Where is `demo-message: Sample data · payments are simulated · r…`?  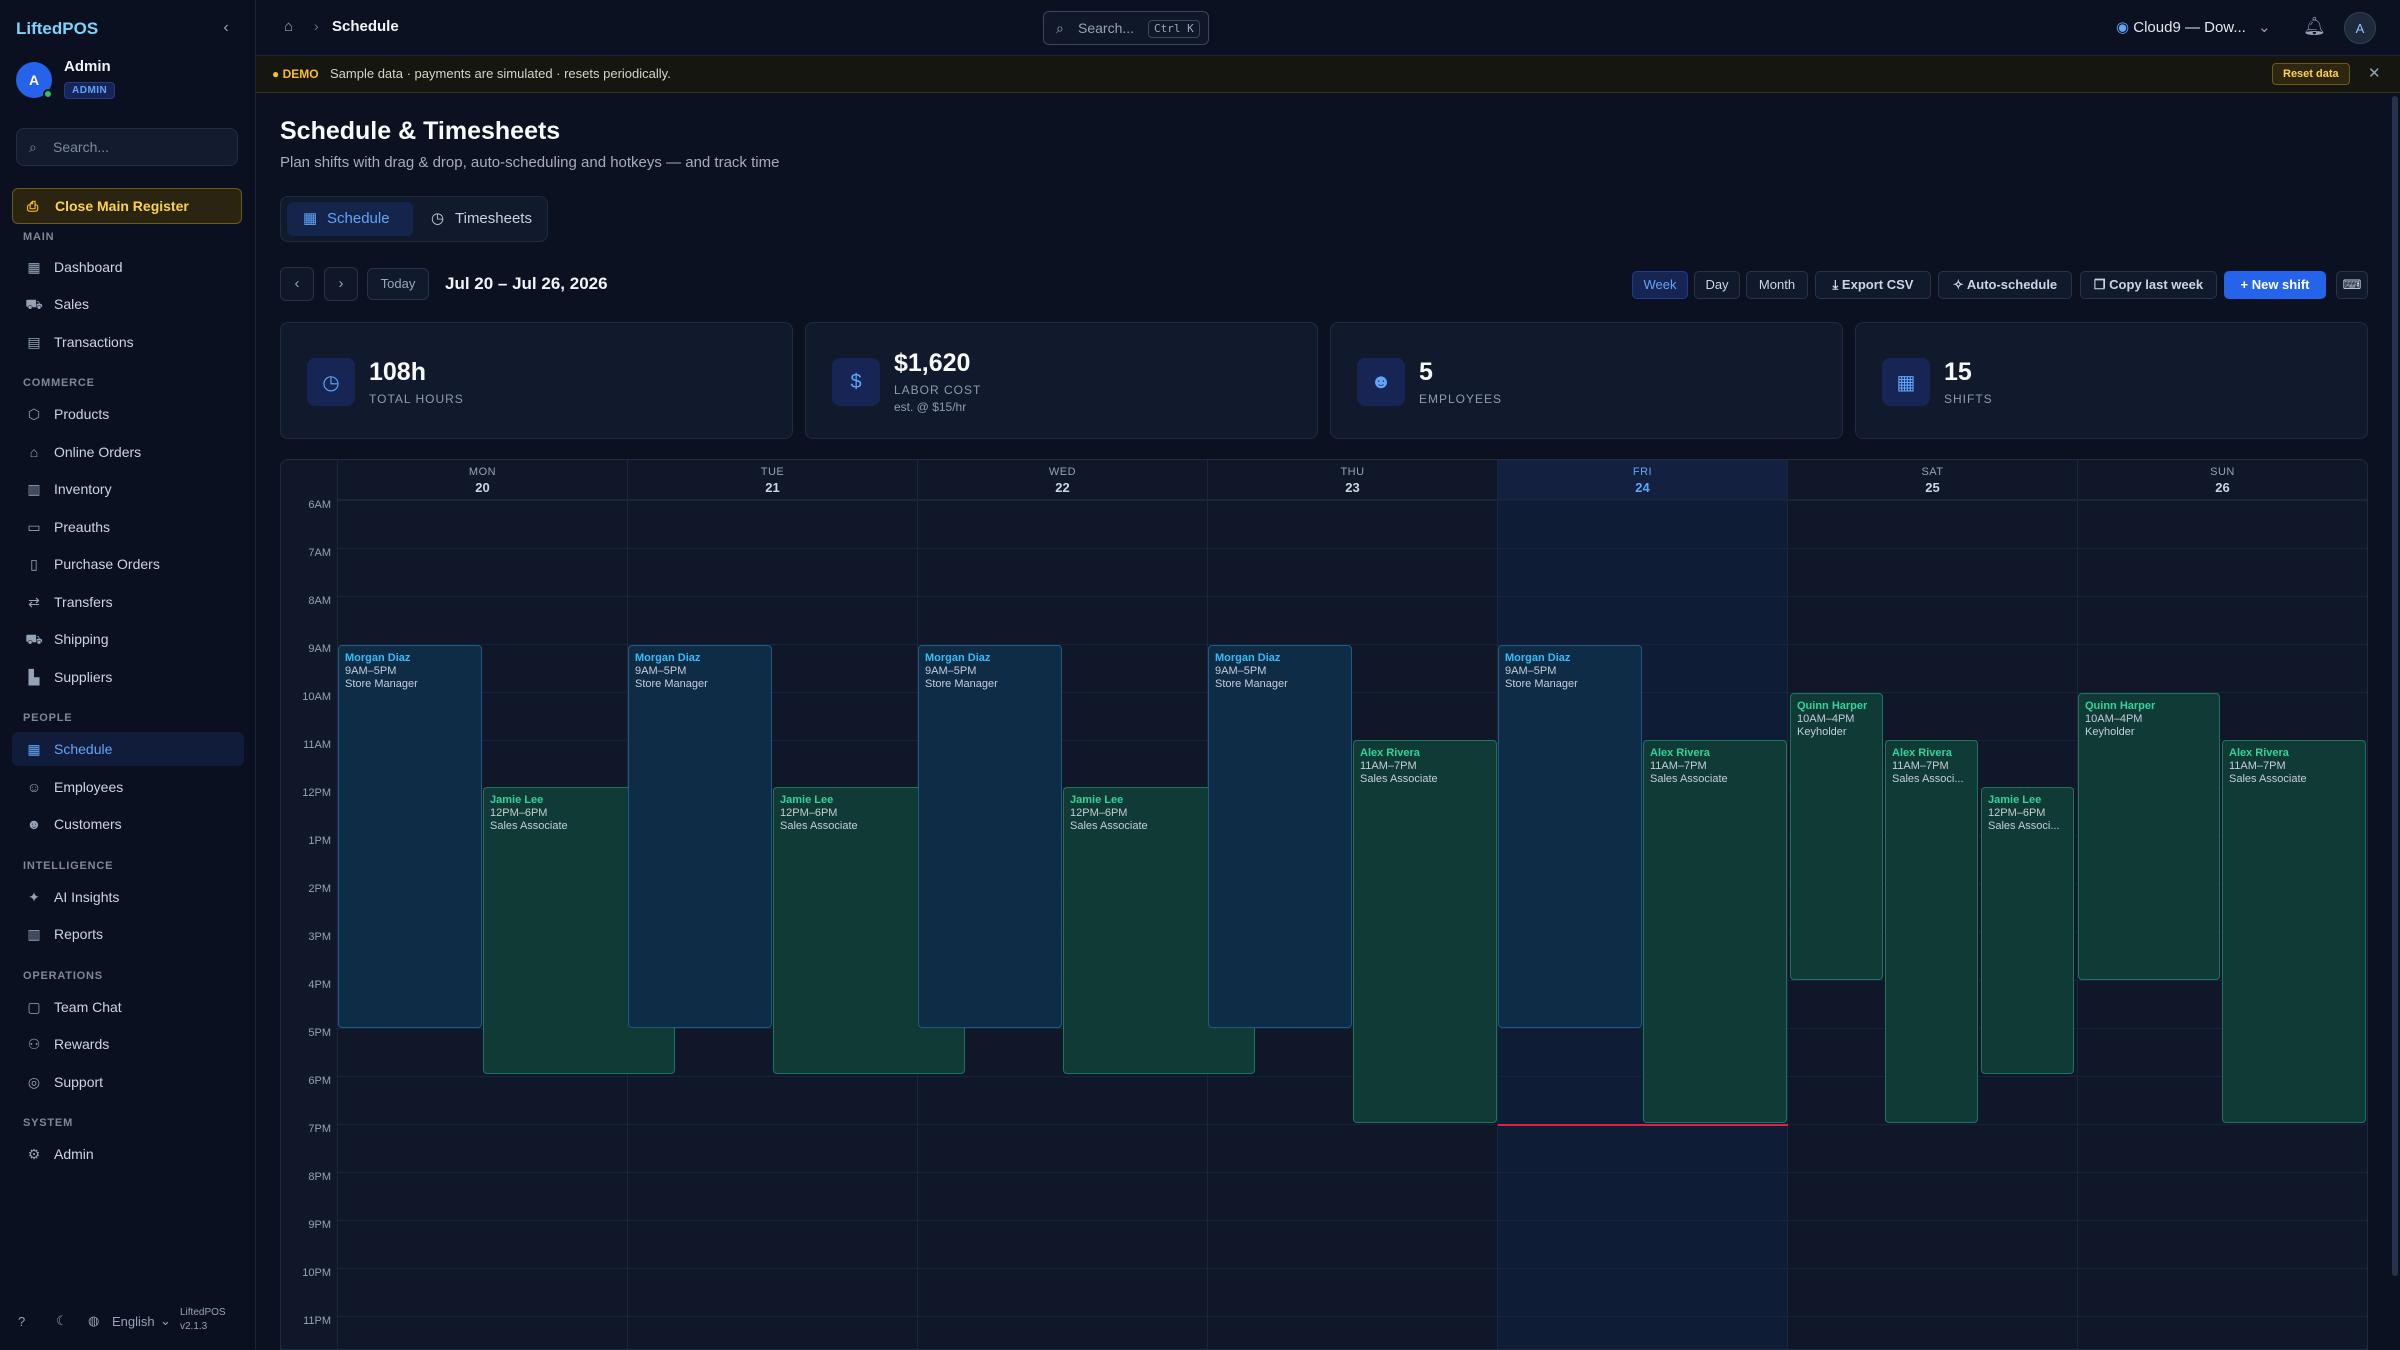
demo-message: Sample data · payments are simulated · r… is located at coordinates (500, 73).